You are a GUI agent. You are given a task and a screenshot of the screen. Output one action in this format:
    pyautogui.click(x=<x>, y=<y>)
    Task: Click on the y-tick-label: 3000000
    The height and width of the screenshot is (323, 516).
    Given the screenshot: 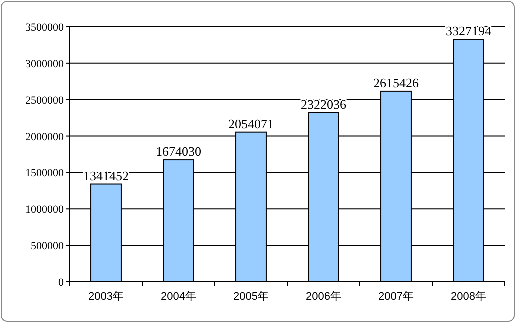 What is the action you would take?
    pyautogui.click(x=45, y=64)
    